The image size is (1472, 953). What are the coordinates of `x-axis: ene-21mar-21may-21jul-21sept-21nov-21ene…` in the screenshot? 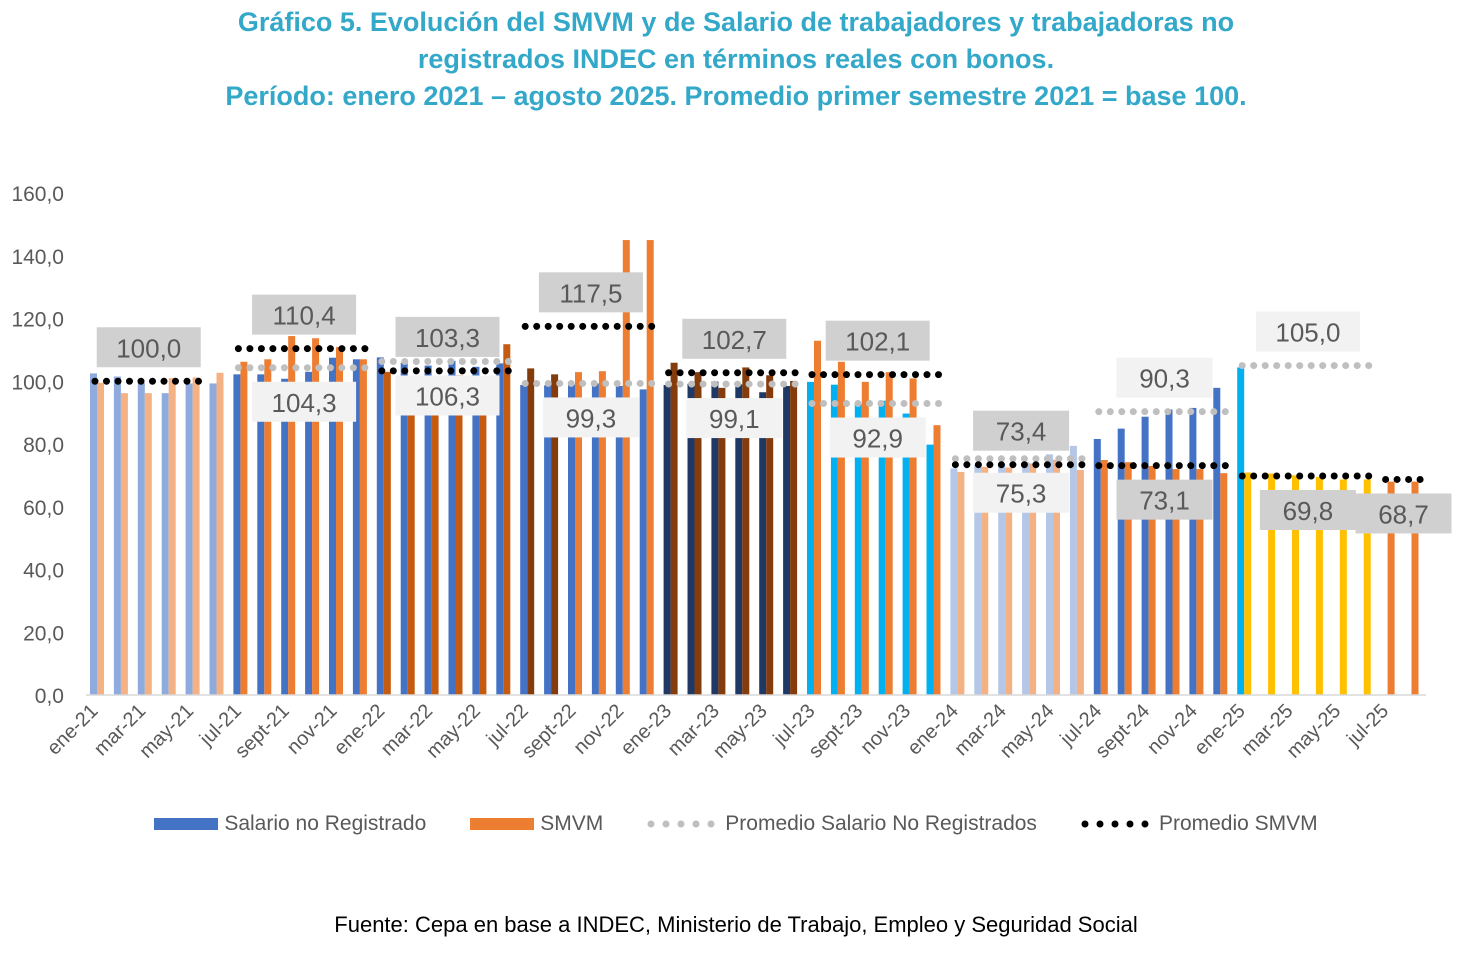 It's located at (718, 731).